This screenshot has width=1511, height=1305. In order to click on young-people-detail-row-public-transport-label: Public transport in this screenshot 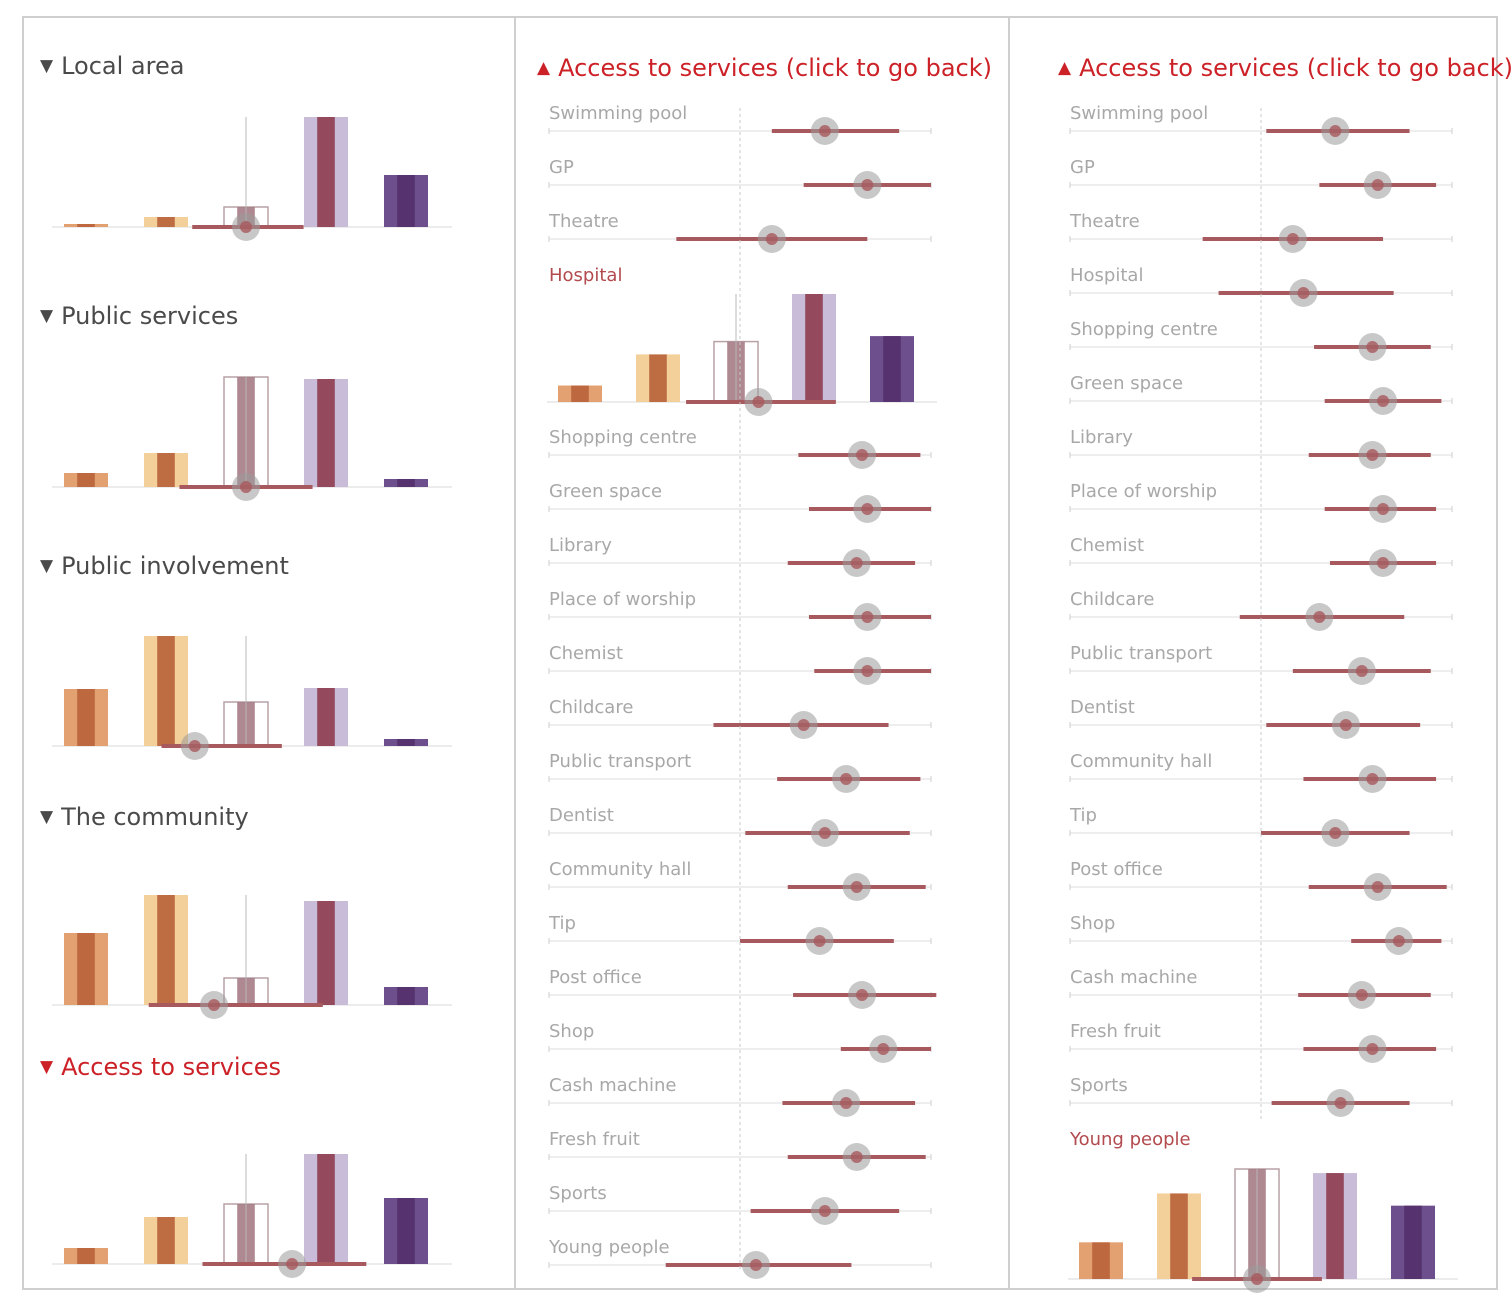, I will do `click(1141, 653)`.